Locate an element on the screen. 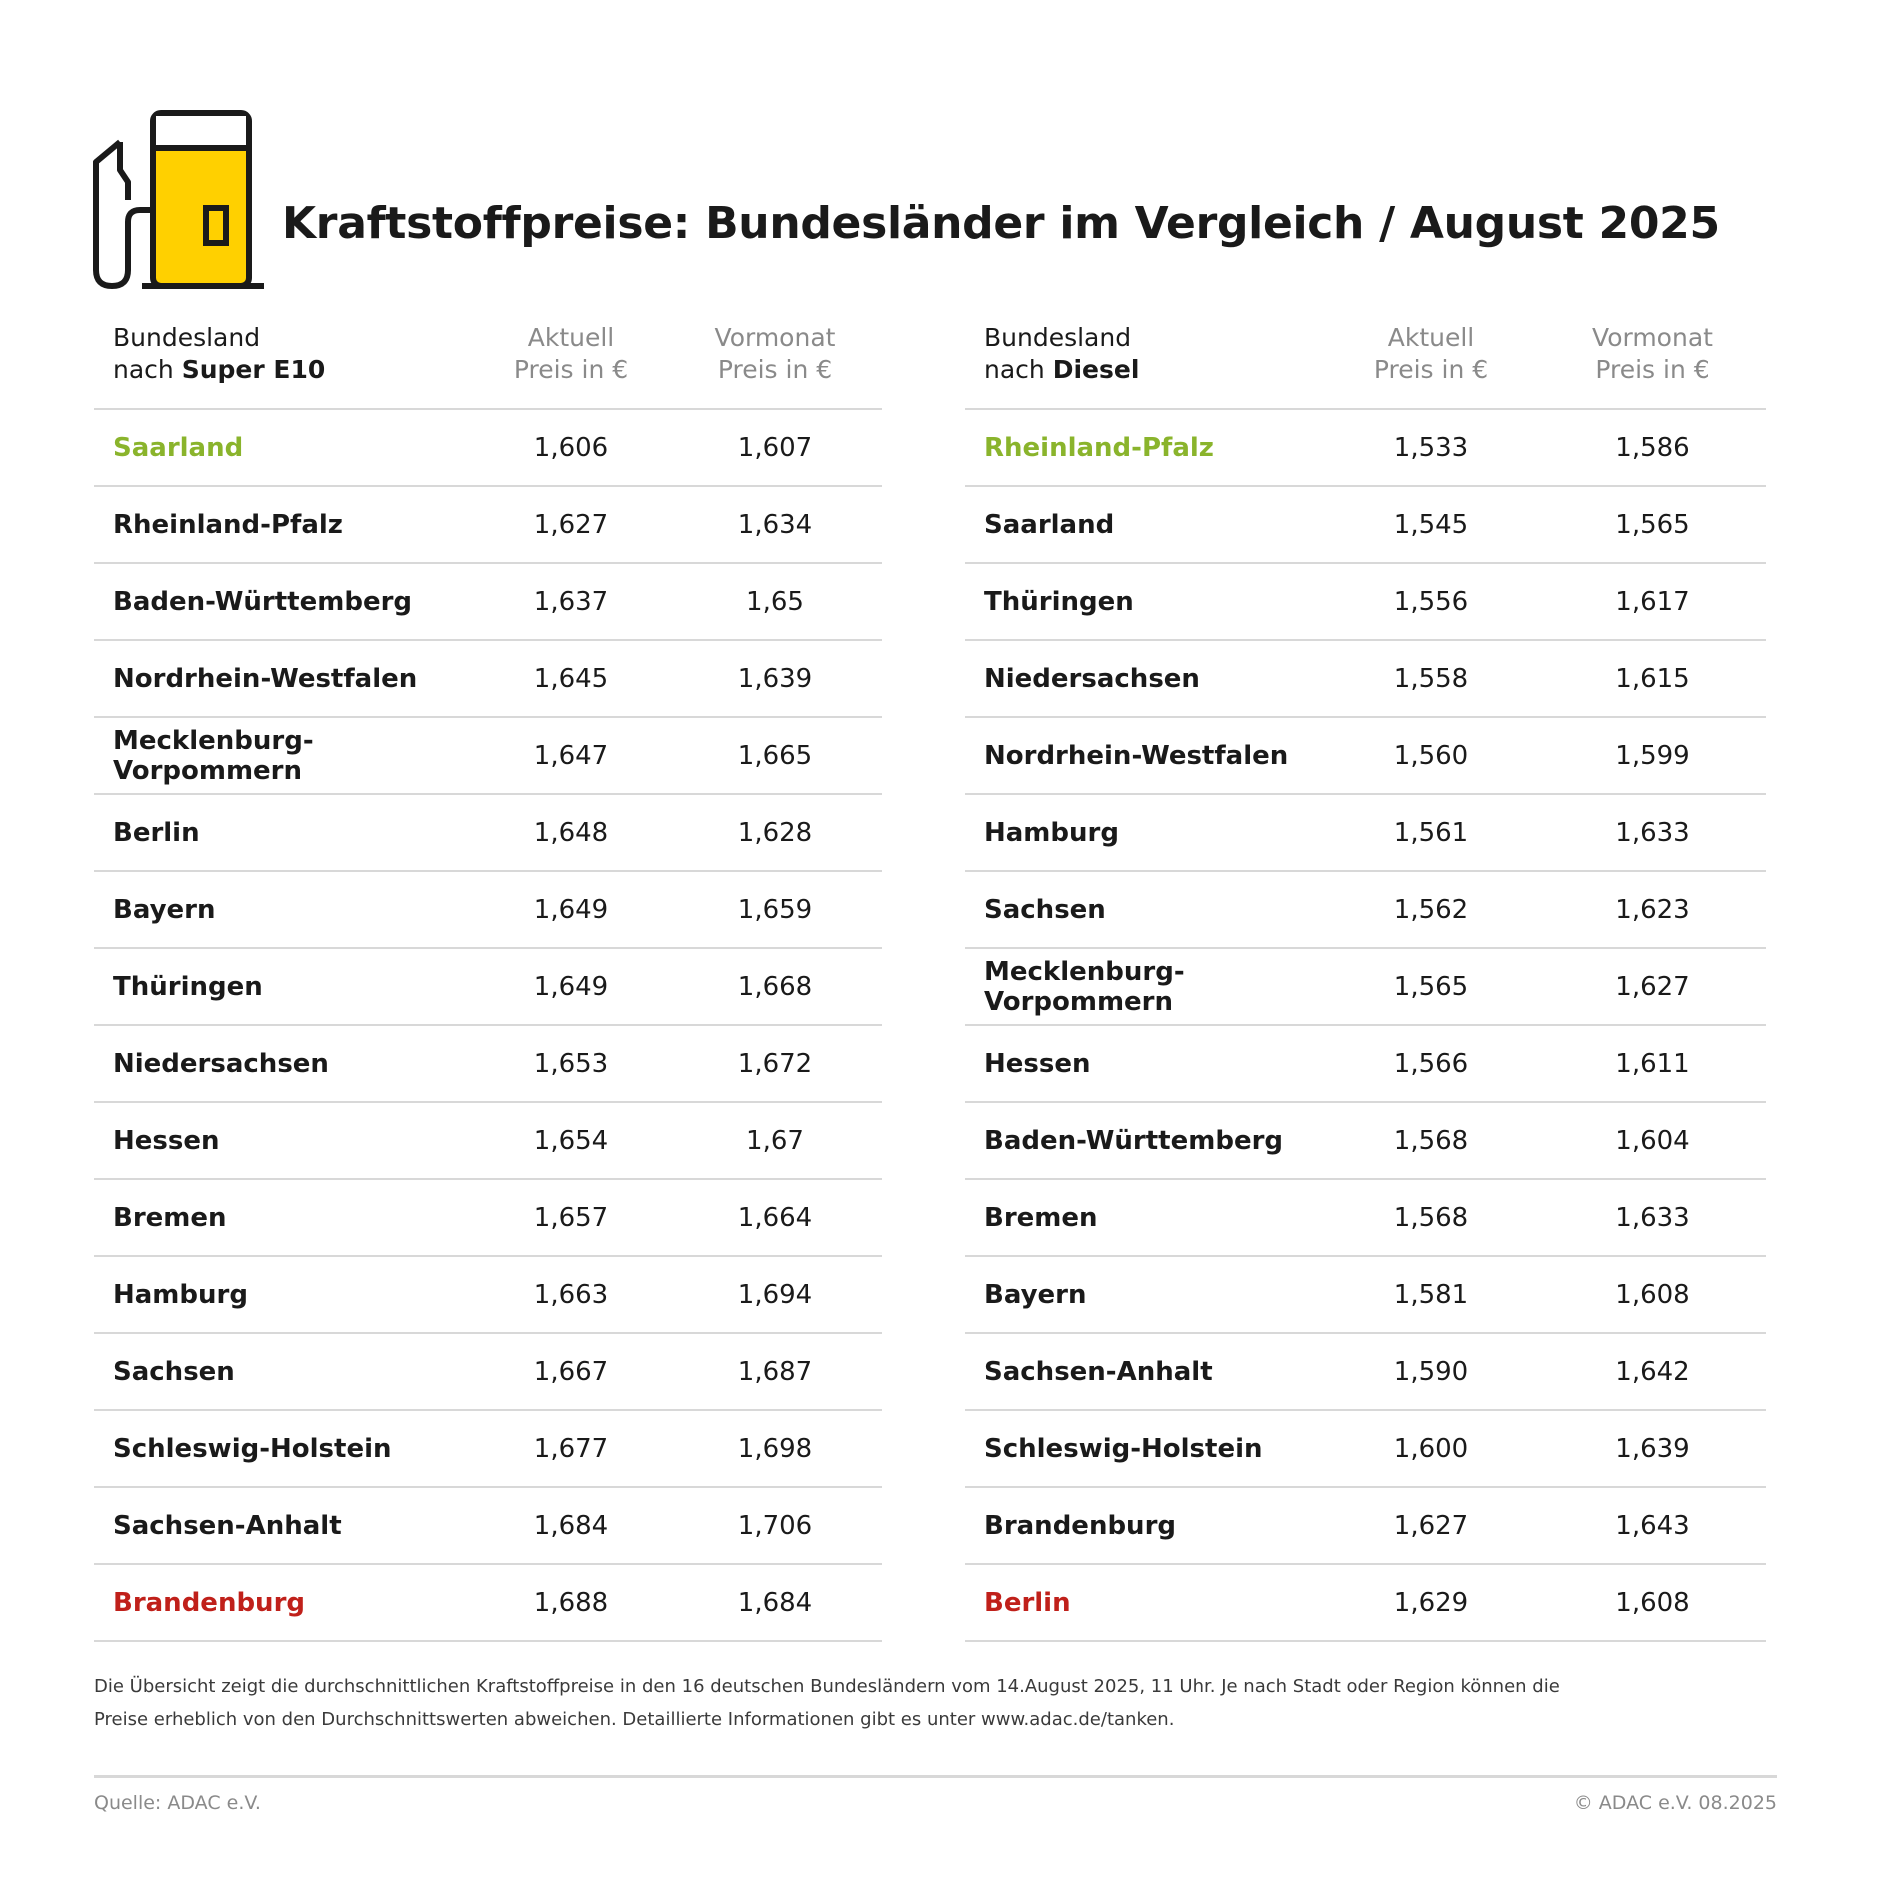 Image resolution: width=1880 pixels, height=1880 pixels. table-row: Brandenburg 1,627 1,643 is located at coordinates (1365, 1526).